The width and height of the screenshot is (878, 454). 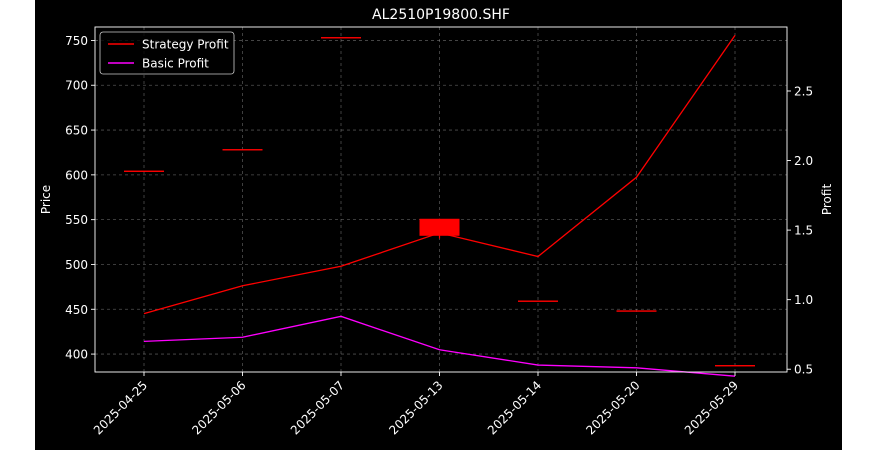 What do you see at coordinates (803, 370) in the screenshot?
I see `y2-tick-label: 0.5` at bounding box center [803, 370].